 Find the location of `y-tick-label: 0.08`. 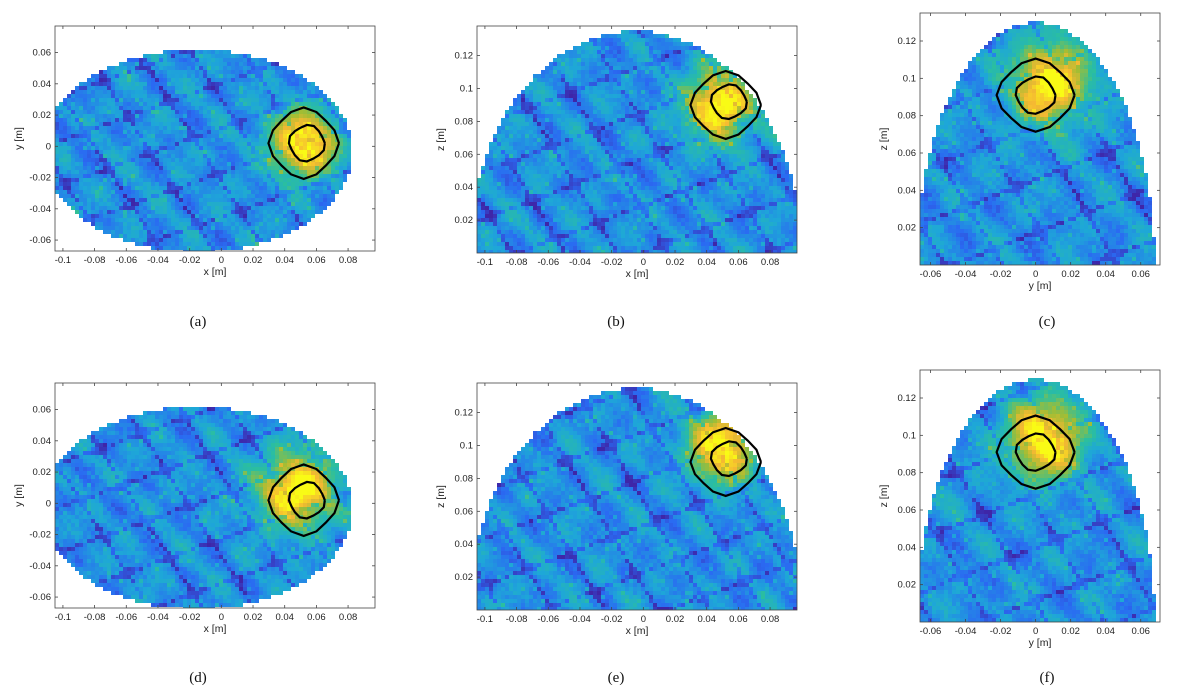

y-tick-label: 0.08 is located at coordinates (464, 121).